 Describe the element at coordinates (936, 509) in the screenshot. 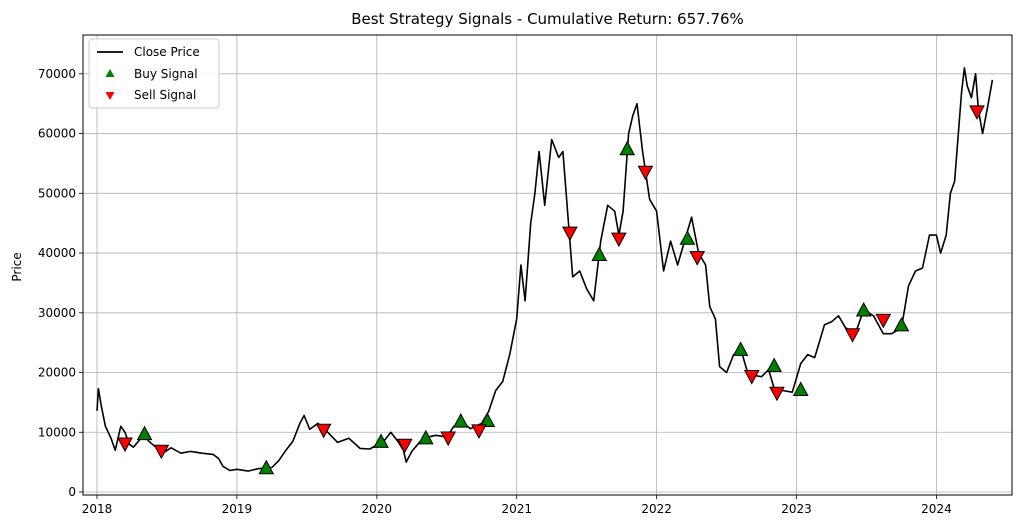

I see `x-tick-label: 2024` at that location.